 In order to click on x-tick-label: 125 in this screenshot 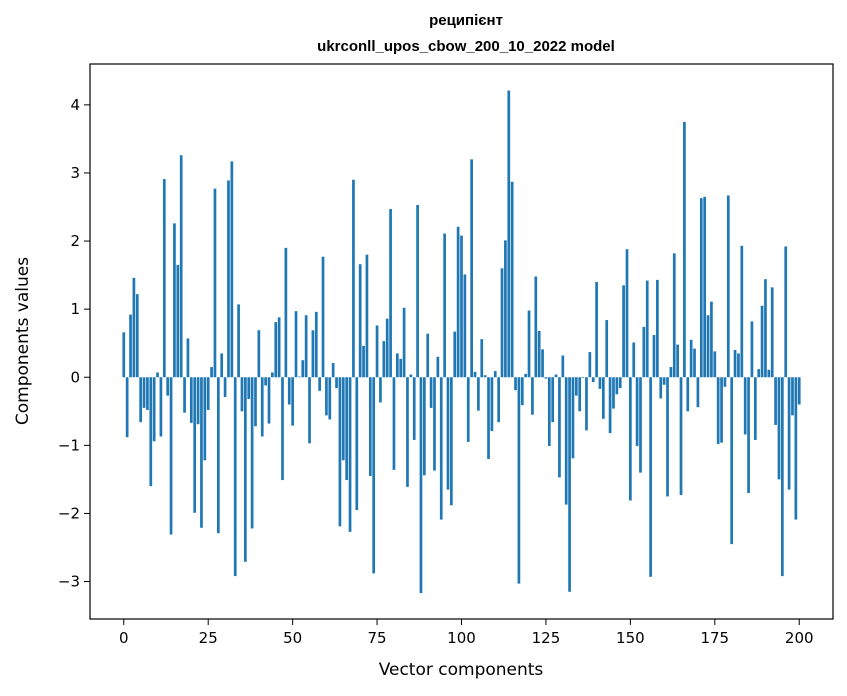, I will do `click(546, 638)`.